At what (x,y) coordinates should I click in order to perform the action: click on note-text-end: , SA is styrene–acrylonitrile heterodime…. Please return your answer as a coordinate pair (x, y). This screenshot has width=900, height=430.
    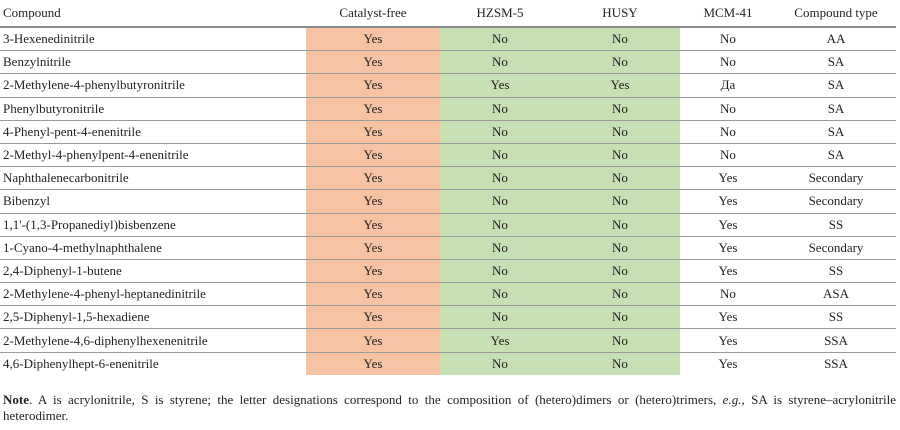
    Looking at the image, I should click on (450, 407).